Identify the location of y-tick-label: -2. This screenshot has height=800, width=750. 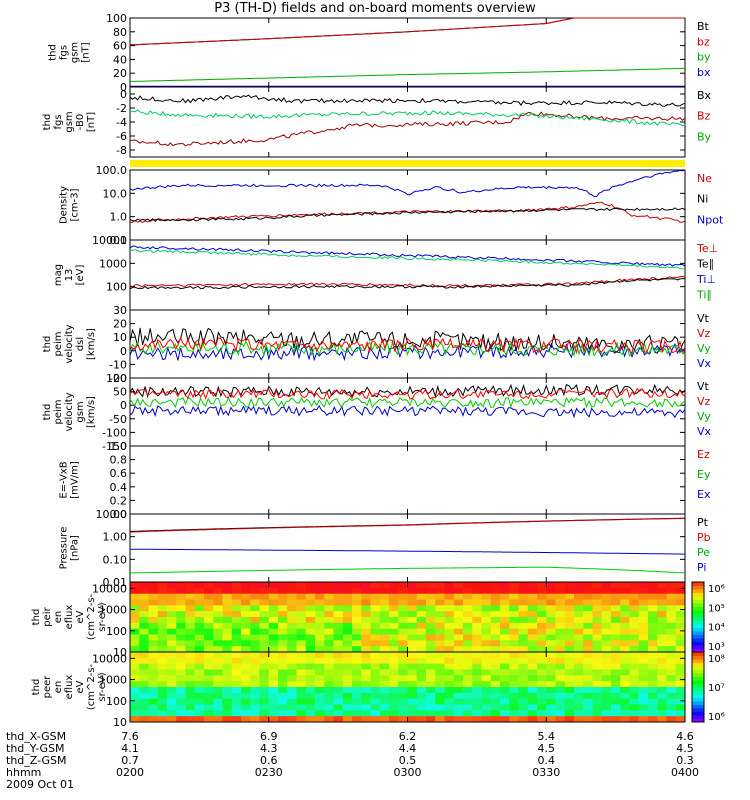
(121, 108).